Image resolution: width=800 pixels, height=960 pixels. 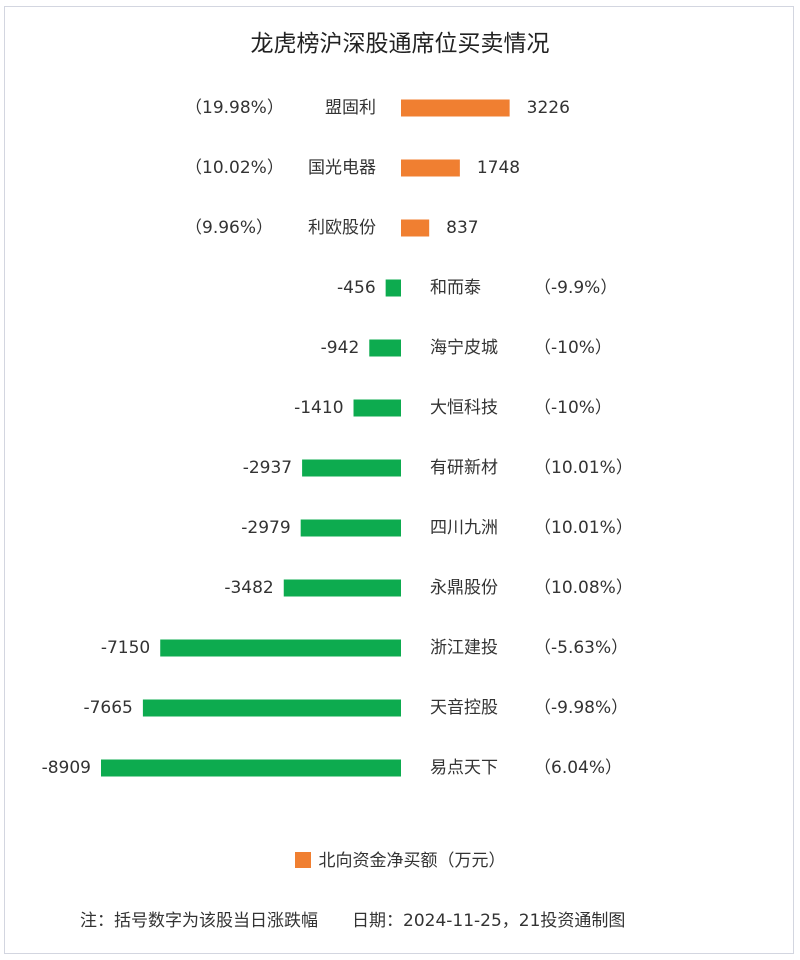 I want to click on change-label: （-9.9%）, so click(x=575, y=288).